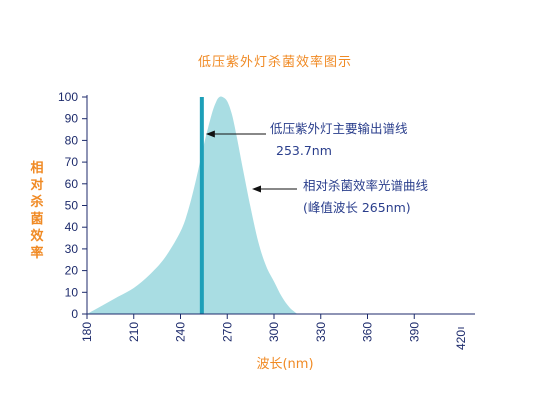  What do you see at coordinates (72, 206) in the screenshot?
I see `y-tick-label: 50` at bounding box center [72, 206].